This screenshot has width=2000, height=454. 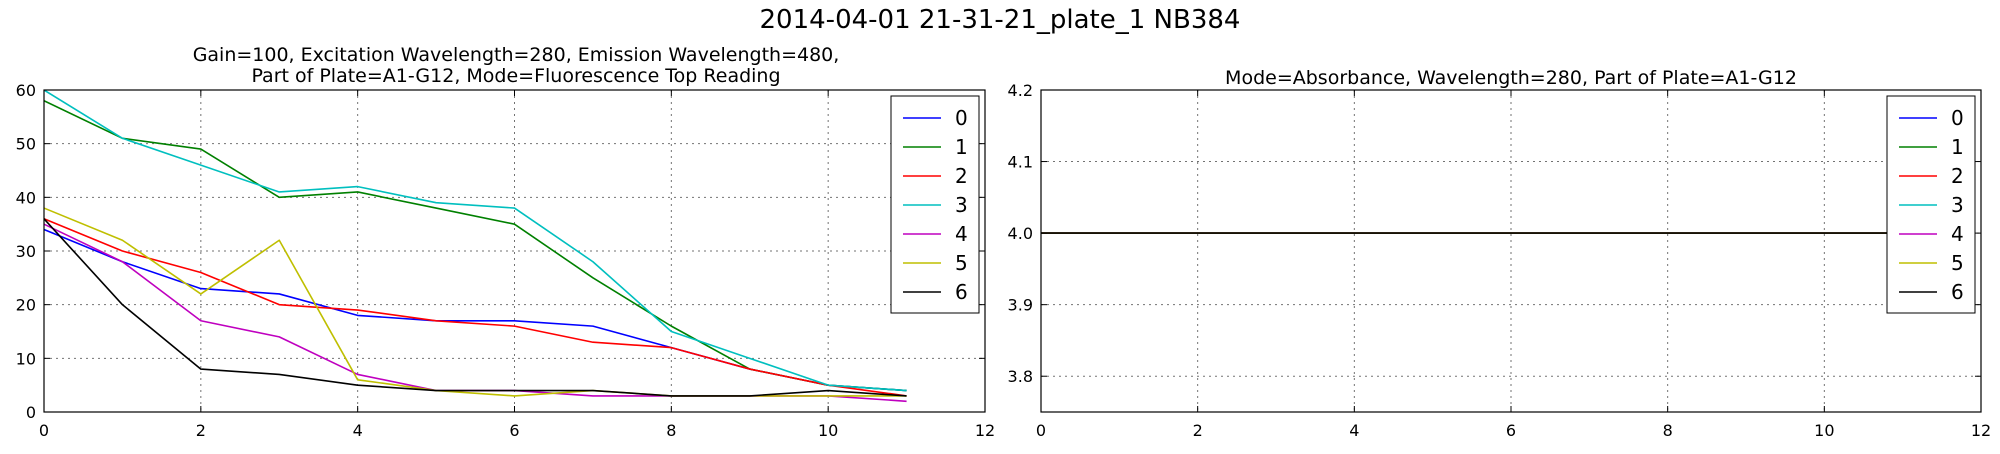 What do you see at coordinates (26, 144) in the screenshot?
I see `y-tick-label: 50` at bounding box center [26, 144].